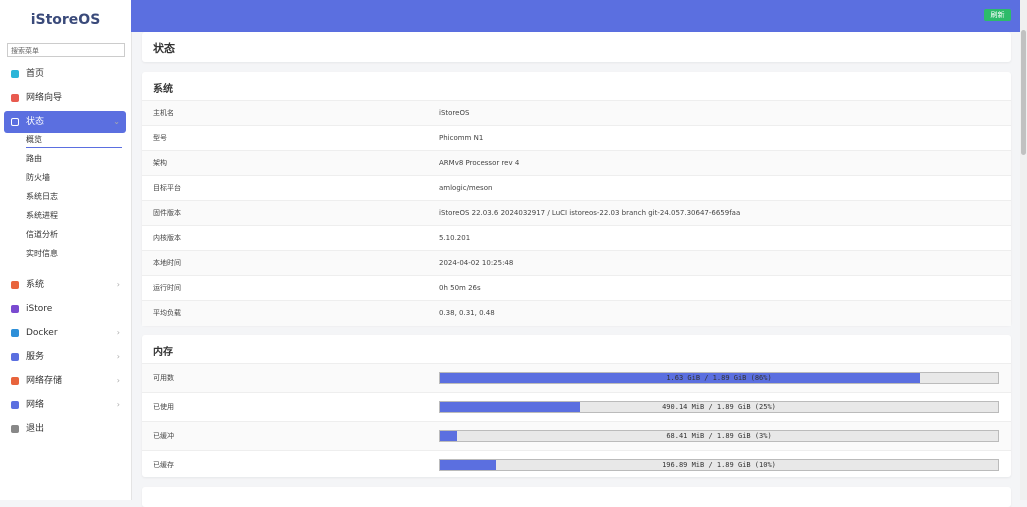 Image resolution: width=1027 pixels, height=507 pixels. I want to click on menu-item: 退出, so click(65, 429).